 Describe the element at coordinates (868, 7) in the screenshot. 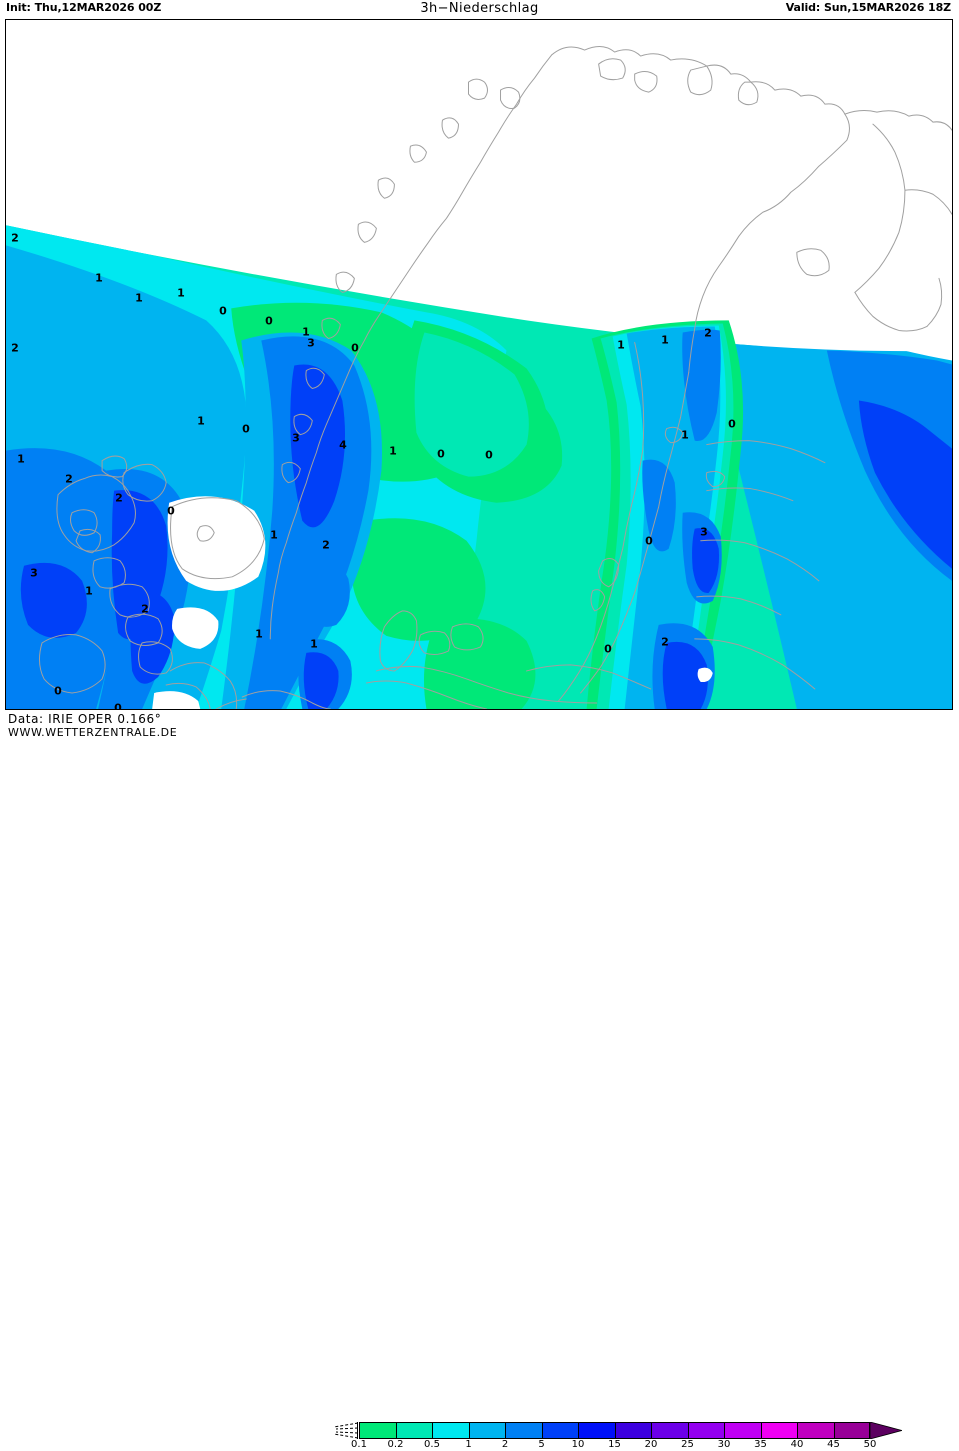

I see `valid-time-label: Valid: Sun,15MAR2026 18Z` at that location.